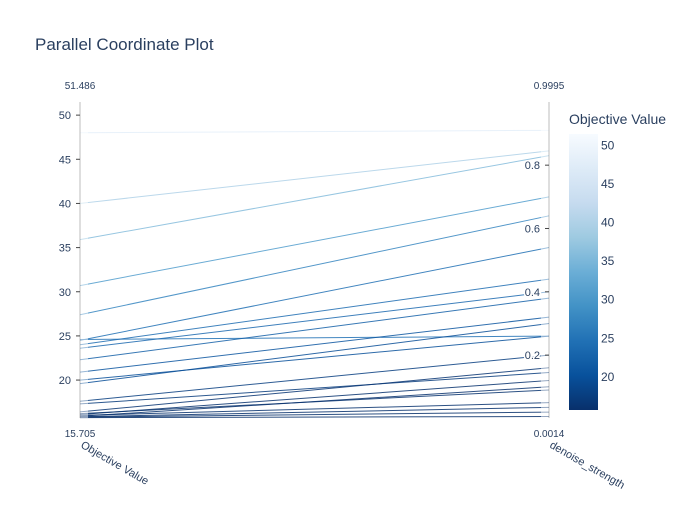 The width and height of the screenshot is (700, 505). Describe the element at coordinates (608, 300) in the screenshot. I see `colorbar-tick-label: 30` at that location.